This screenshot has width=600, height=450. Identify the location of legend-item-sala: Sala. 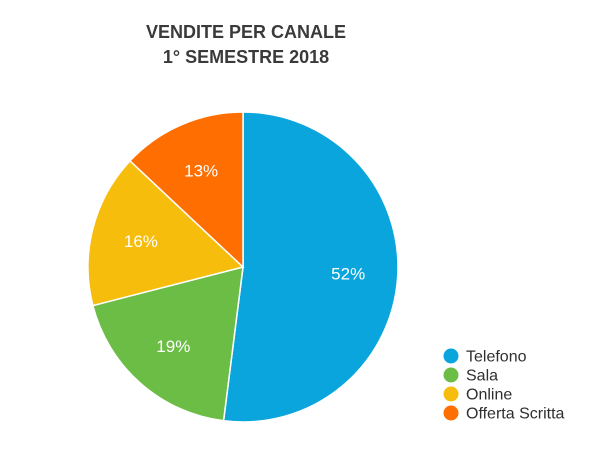
(470, 376).